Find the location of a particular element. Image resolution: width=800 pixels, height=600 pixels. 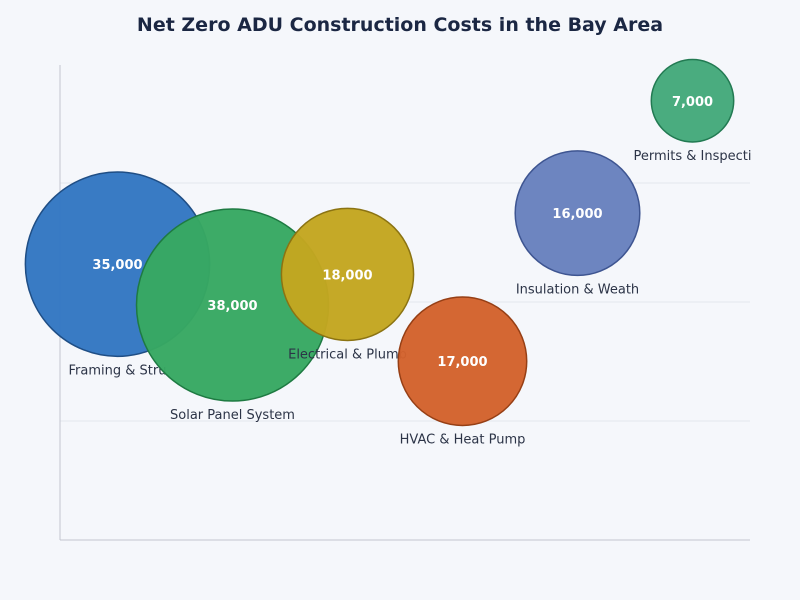

bubble-group: 17,000 HVAC & Heat Pump is located at coordinates (462, 371).